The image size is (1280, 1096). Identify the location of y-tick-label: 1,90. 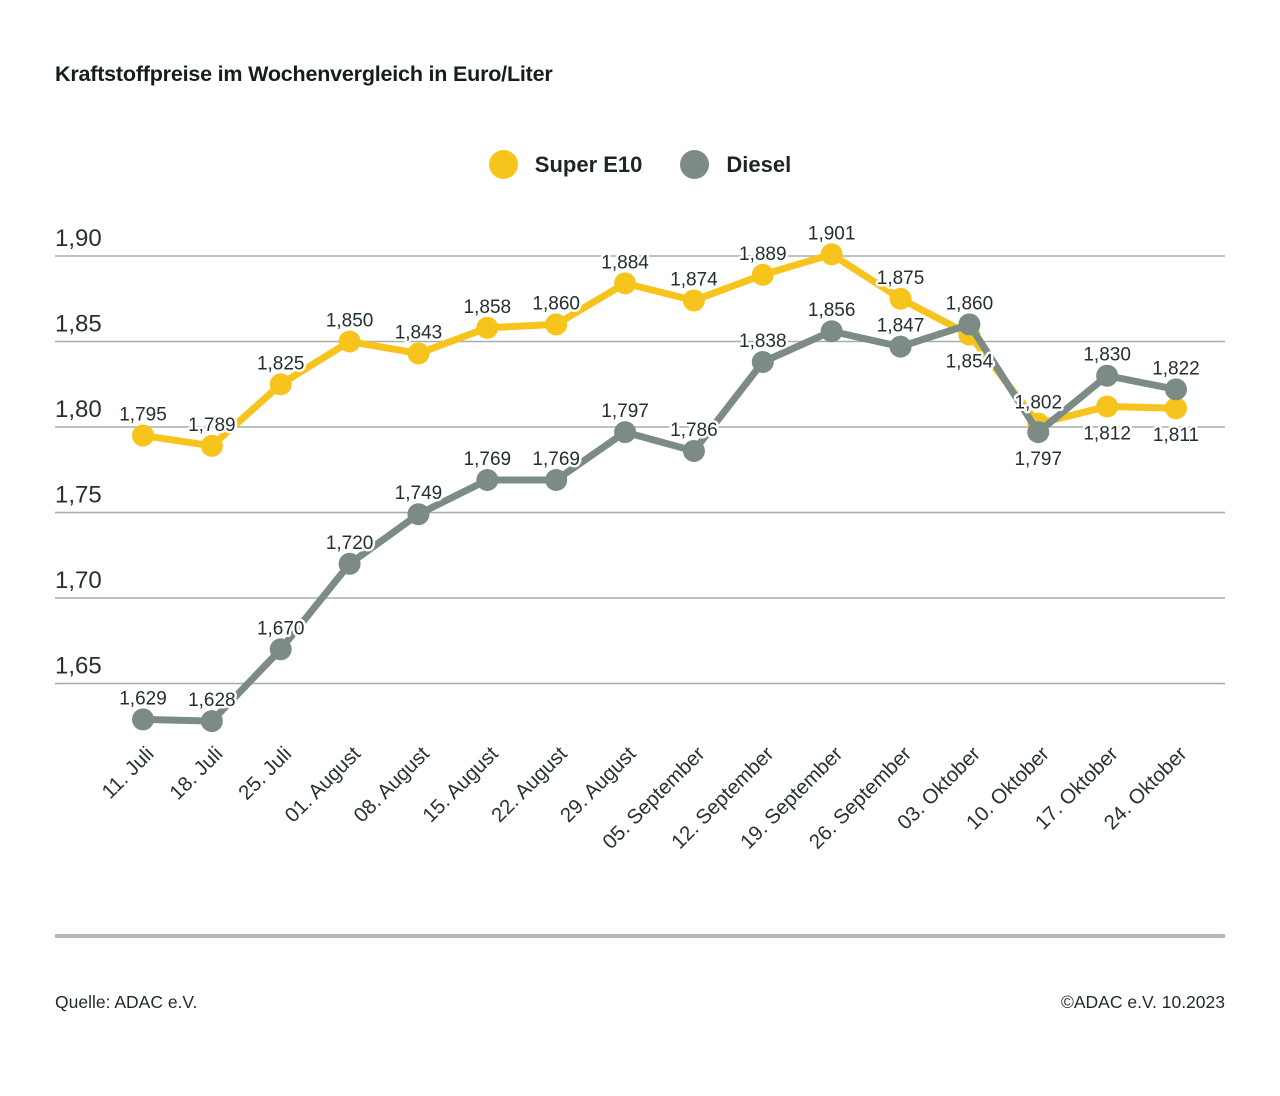
(78, 238).